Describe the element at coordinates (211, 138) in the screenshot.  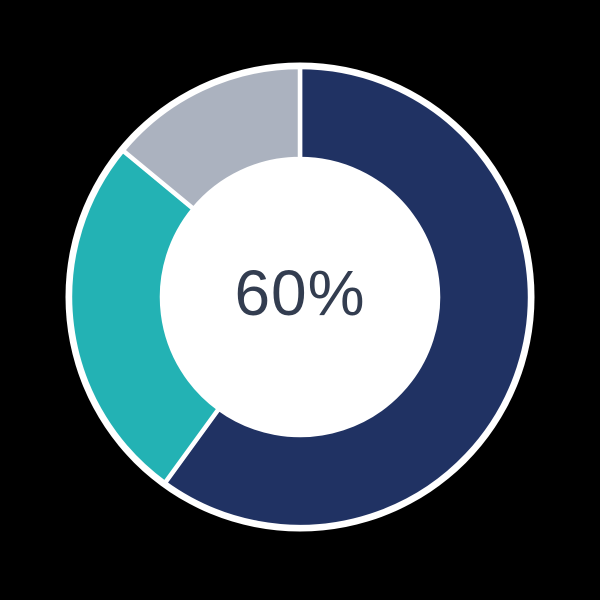
I see `donut-segment-gray` at that location.